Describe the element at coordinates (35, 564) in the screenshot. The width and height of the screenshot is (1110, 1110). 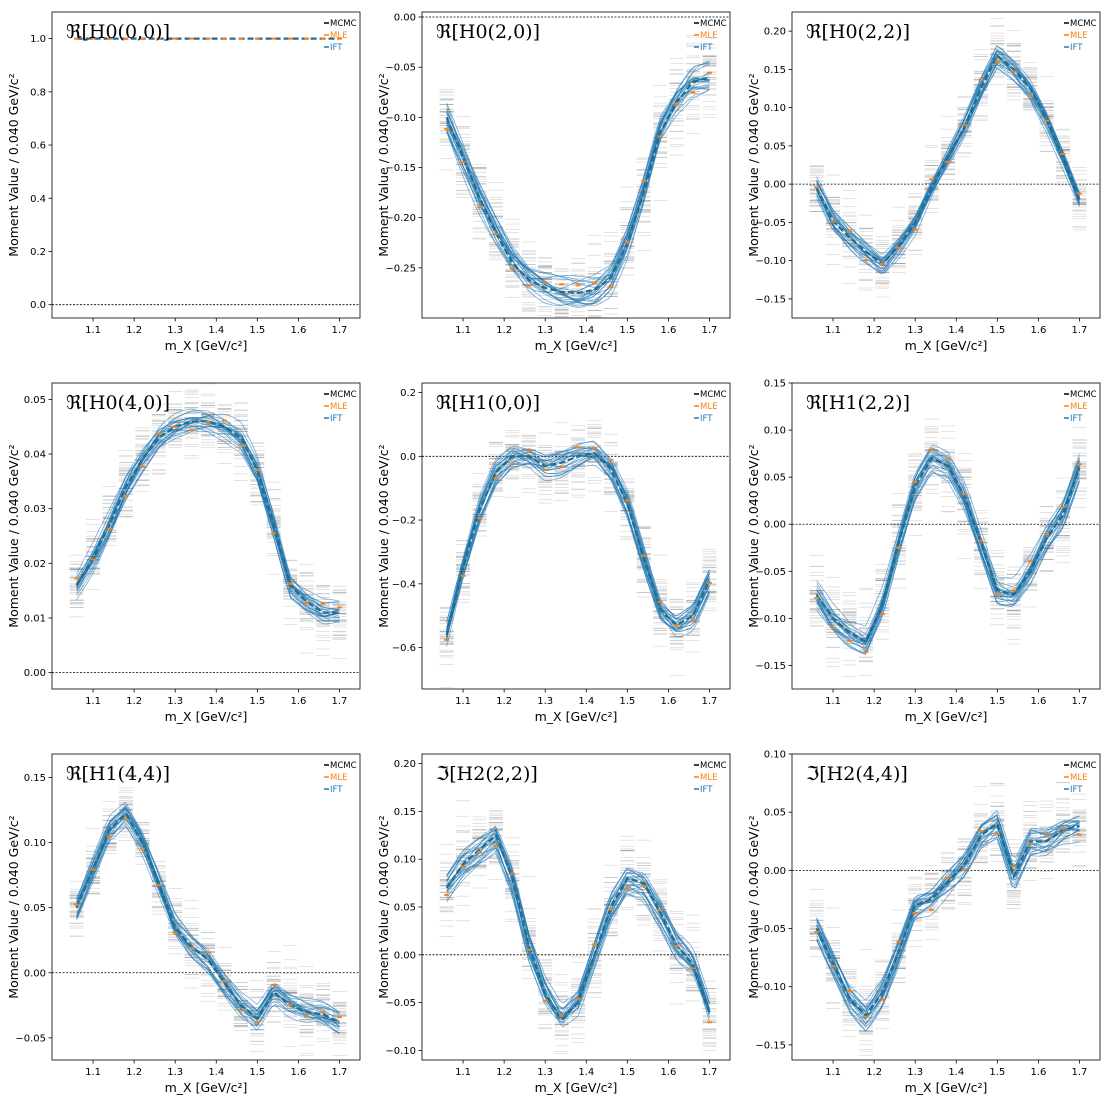
I see `y-tick-label: 0.02` at that location.